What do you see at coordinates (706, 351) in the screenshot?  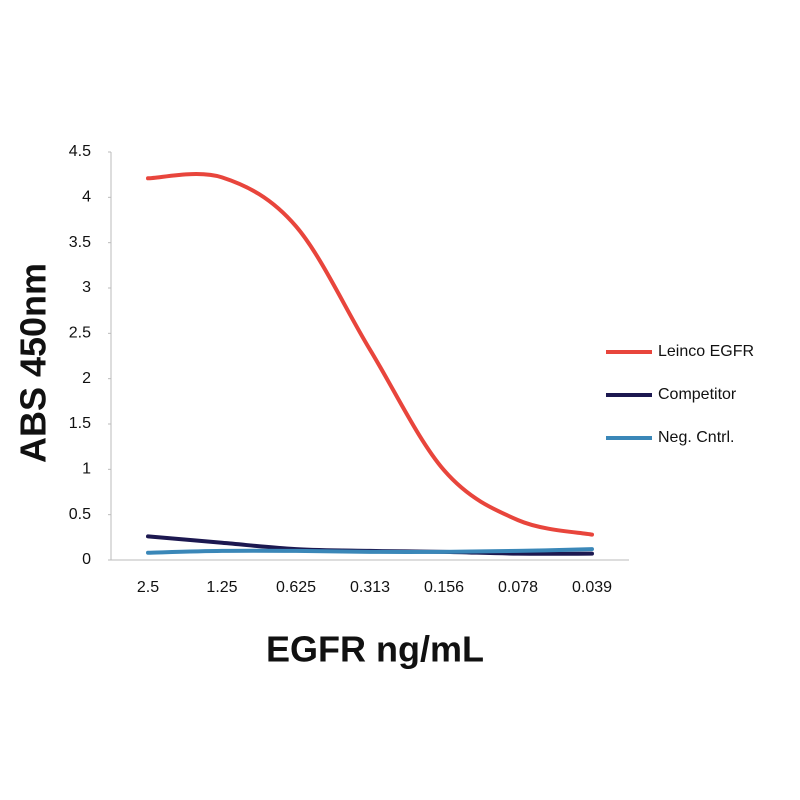 I see `legend-label: Leinco EGFR` at bounding box center [706, 351].